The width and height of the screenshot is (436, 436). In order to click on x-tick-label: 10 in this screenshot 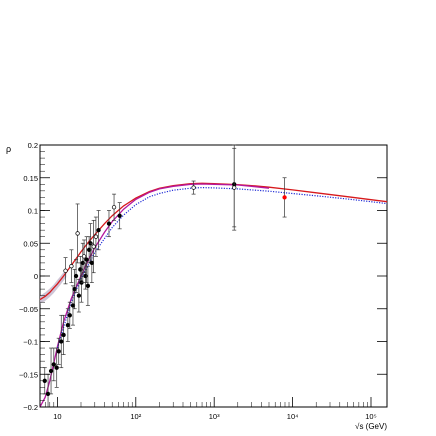, I will do `click(57, 416)`.